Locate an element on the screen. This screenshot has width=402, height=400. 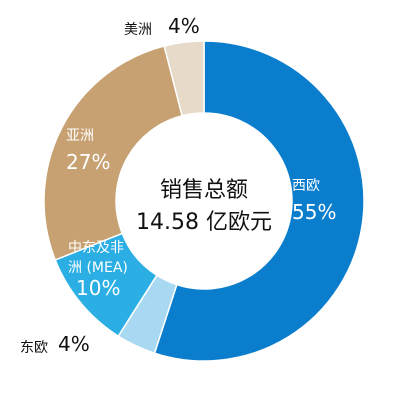
center-subtitle: 14.58 亿欧元 is located at coordinates (204, 222).